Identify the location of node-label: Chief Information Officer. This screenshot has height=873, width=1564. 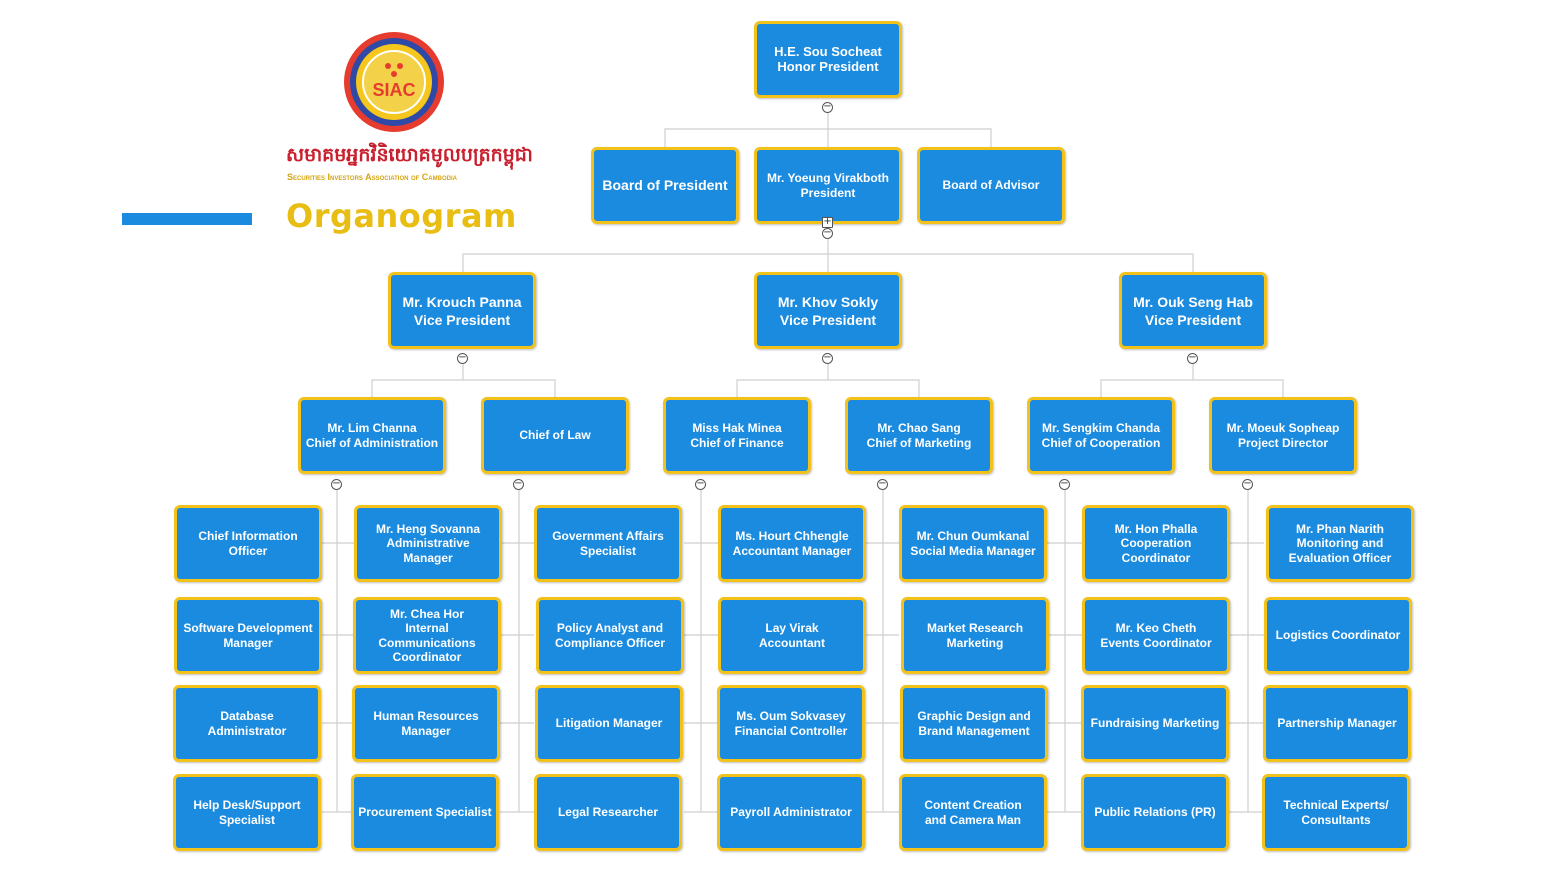
(247, 543).